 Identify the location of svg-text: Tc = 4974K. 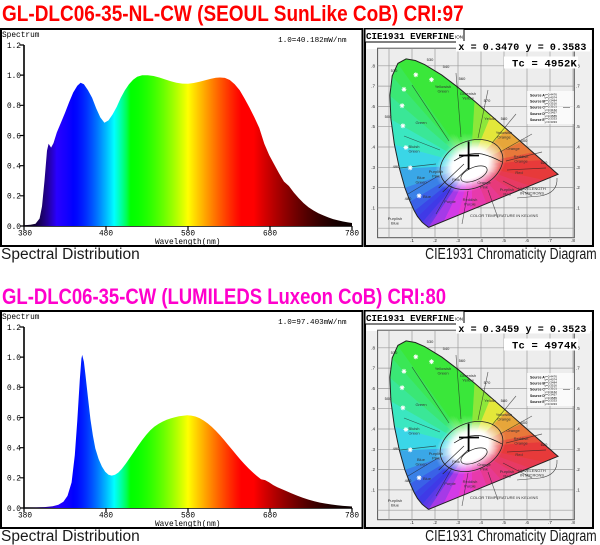
(545, 347).